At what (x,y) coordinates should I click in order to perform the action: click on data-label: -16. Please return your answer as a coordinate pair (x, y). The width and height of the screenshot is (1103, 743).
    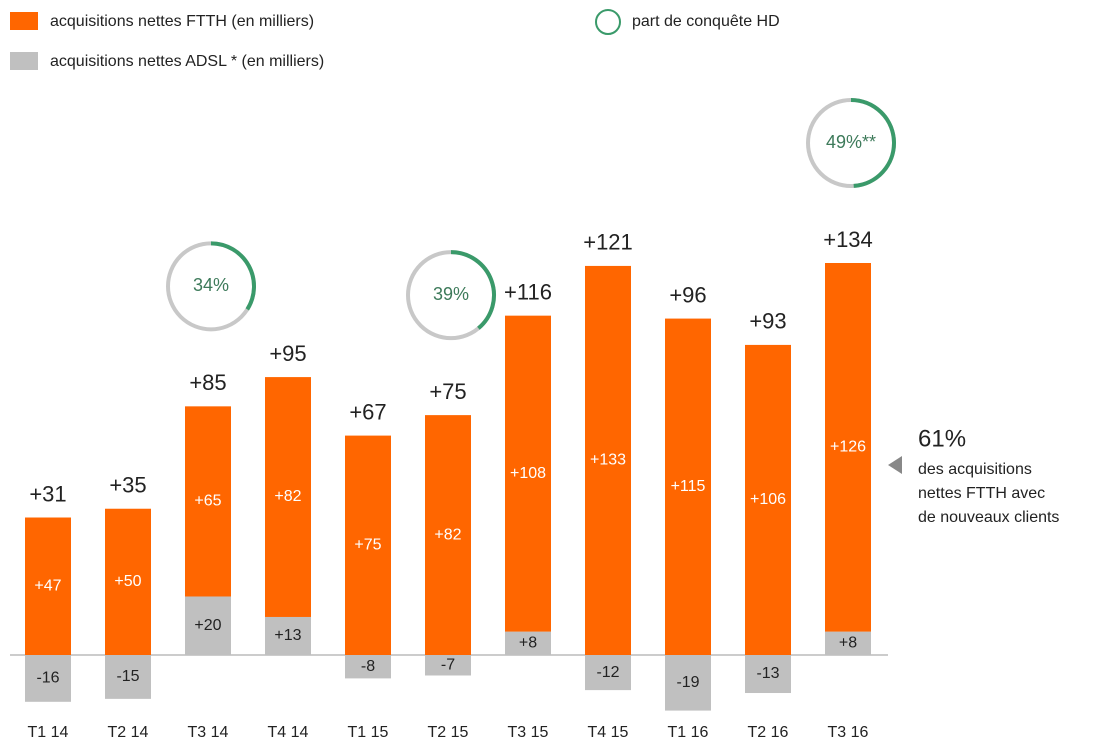
    Looking at the image, I should click on (47, 678).